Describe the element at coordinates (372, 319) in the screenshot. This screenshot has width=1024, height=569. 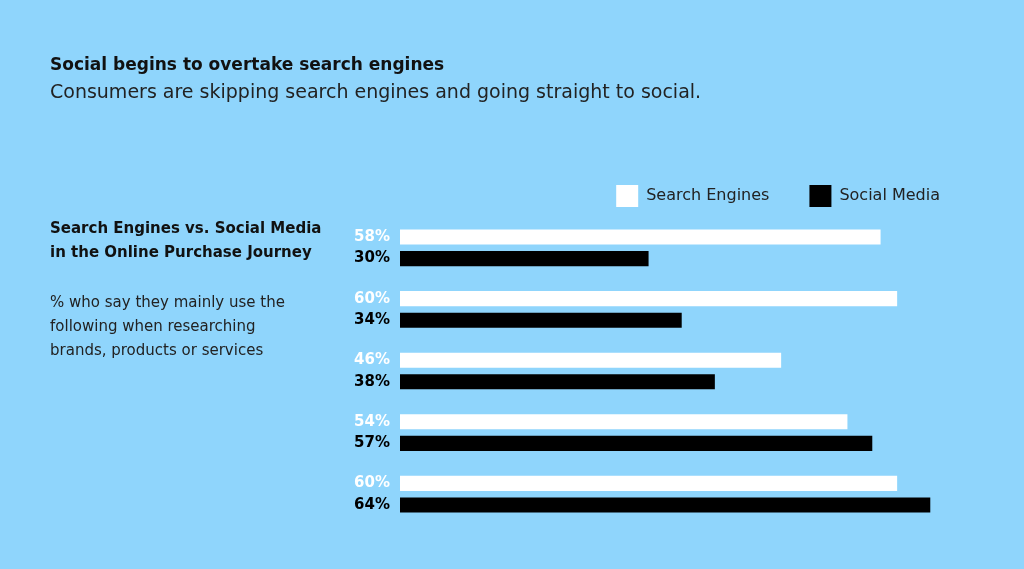
I see `data-label: 34%` at that location.